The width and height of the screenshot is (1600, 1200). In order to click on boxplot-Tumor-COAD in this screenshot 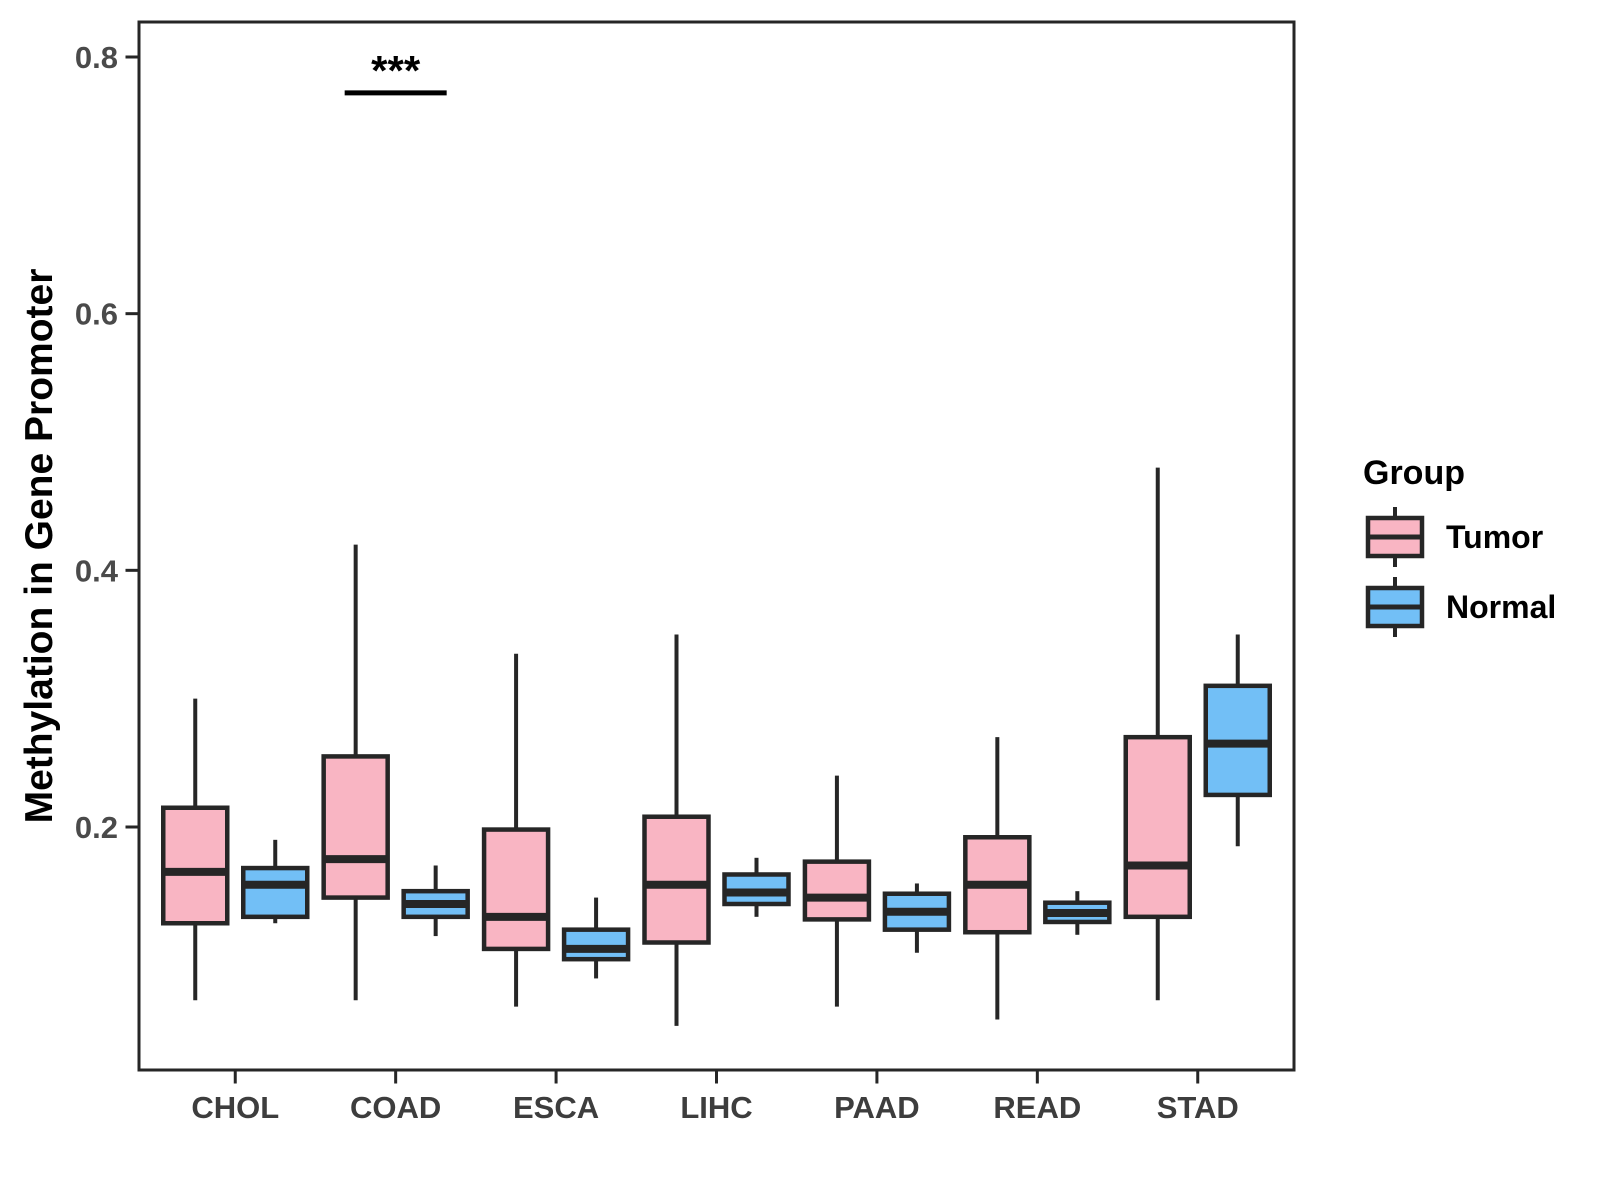, I will do `click(355, 772)`.